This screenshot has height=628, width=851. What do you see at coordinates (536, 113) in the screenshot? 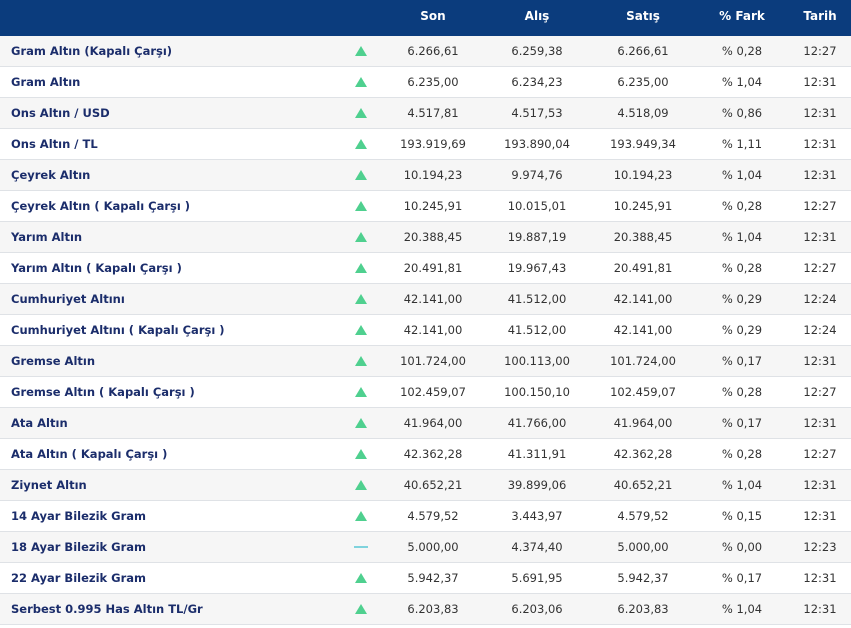
I see `cell-value: 4.517,53` at bounding box center [536, 113].